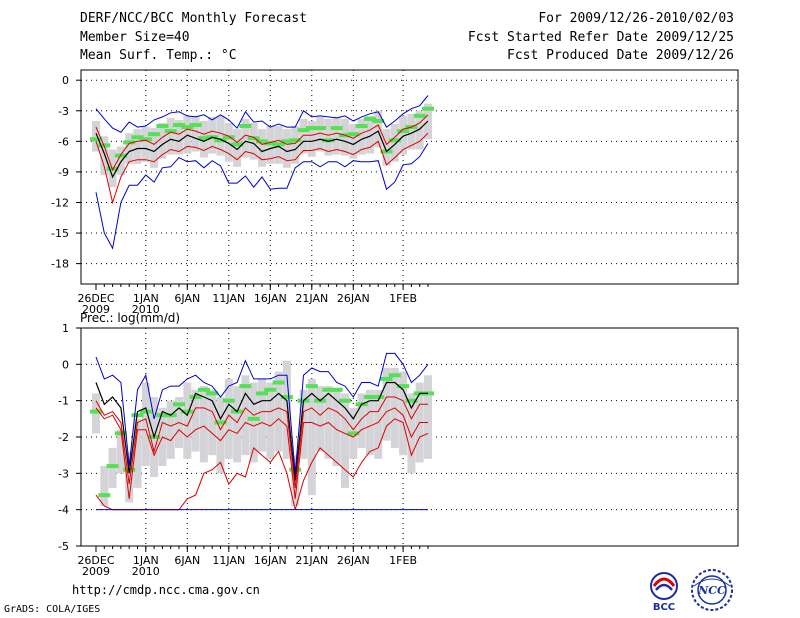 The height and width of the screenshot is (618, 800). I want to click on source-url: http://cmdp.ncc.cma.gov.cn, so click(166, 590).